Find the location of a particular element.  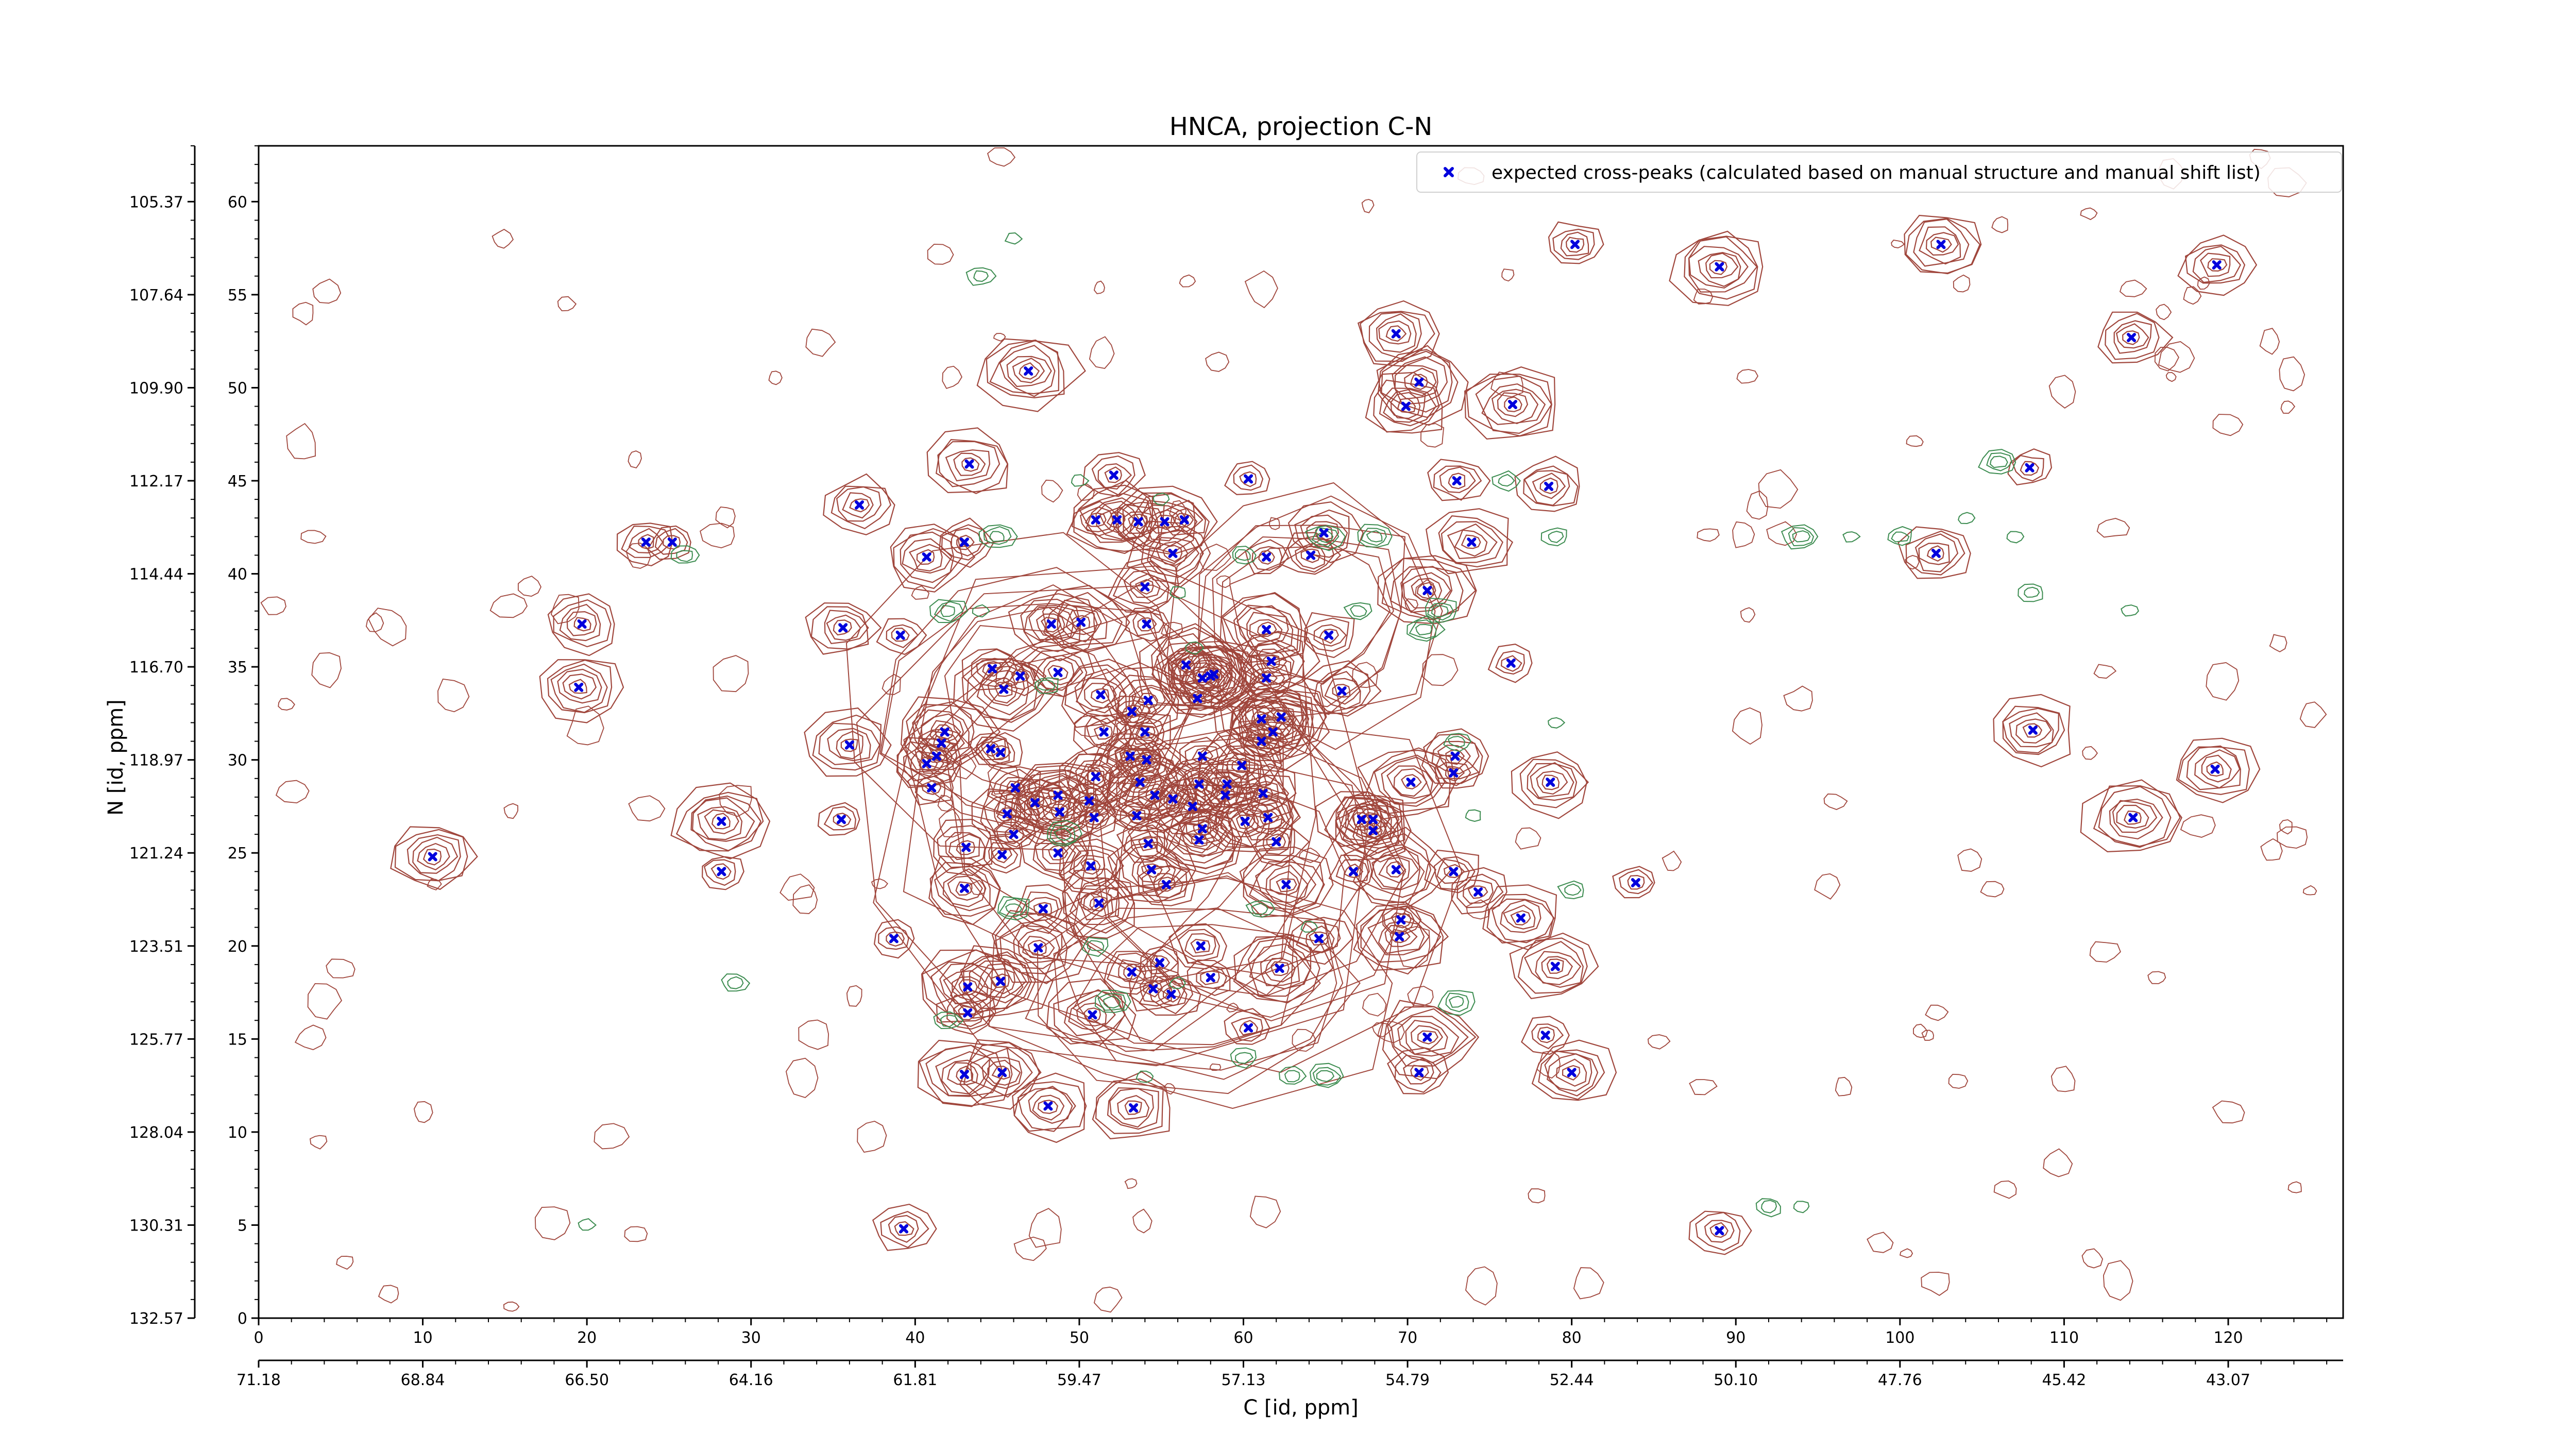

x-tick-label: 100 is located at coordinates (1899, 1338).